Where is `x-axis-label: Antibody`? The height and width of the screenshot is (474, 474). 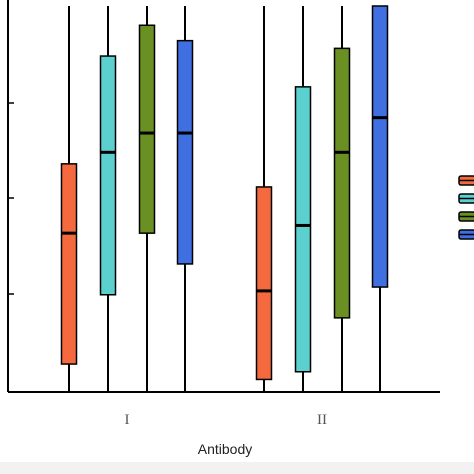
x-axis-label: Antibody is located at coordinates (225, 449).